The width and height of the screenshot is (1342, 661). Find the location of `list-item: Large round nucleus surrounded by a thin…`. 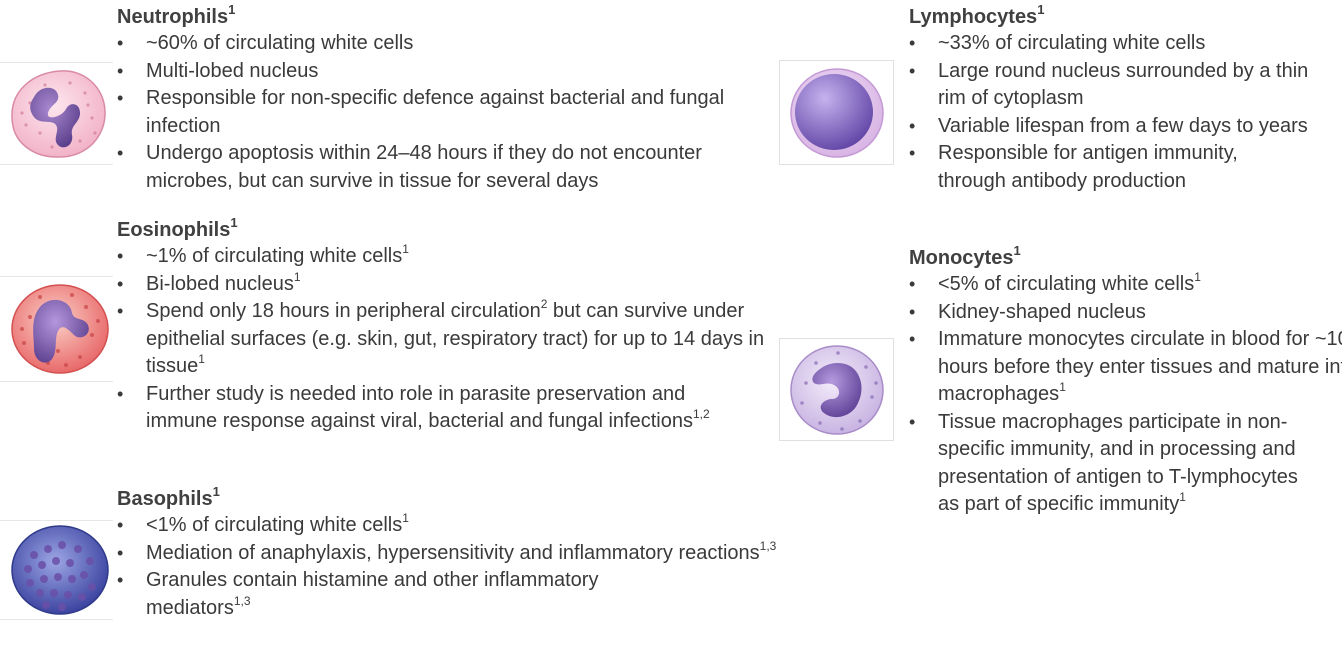

list-item: Large round nucleus surrounded by a thin… is located at coordinates (1121, 85).